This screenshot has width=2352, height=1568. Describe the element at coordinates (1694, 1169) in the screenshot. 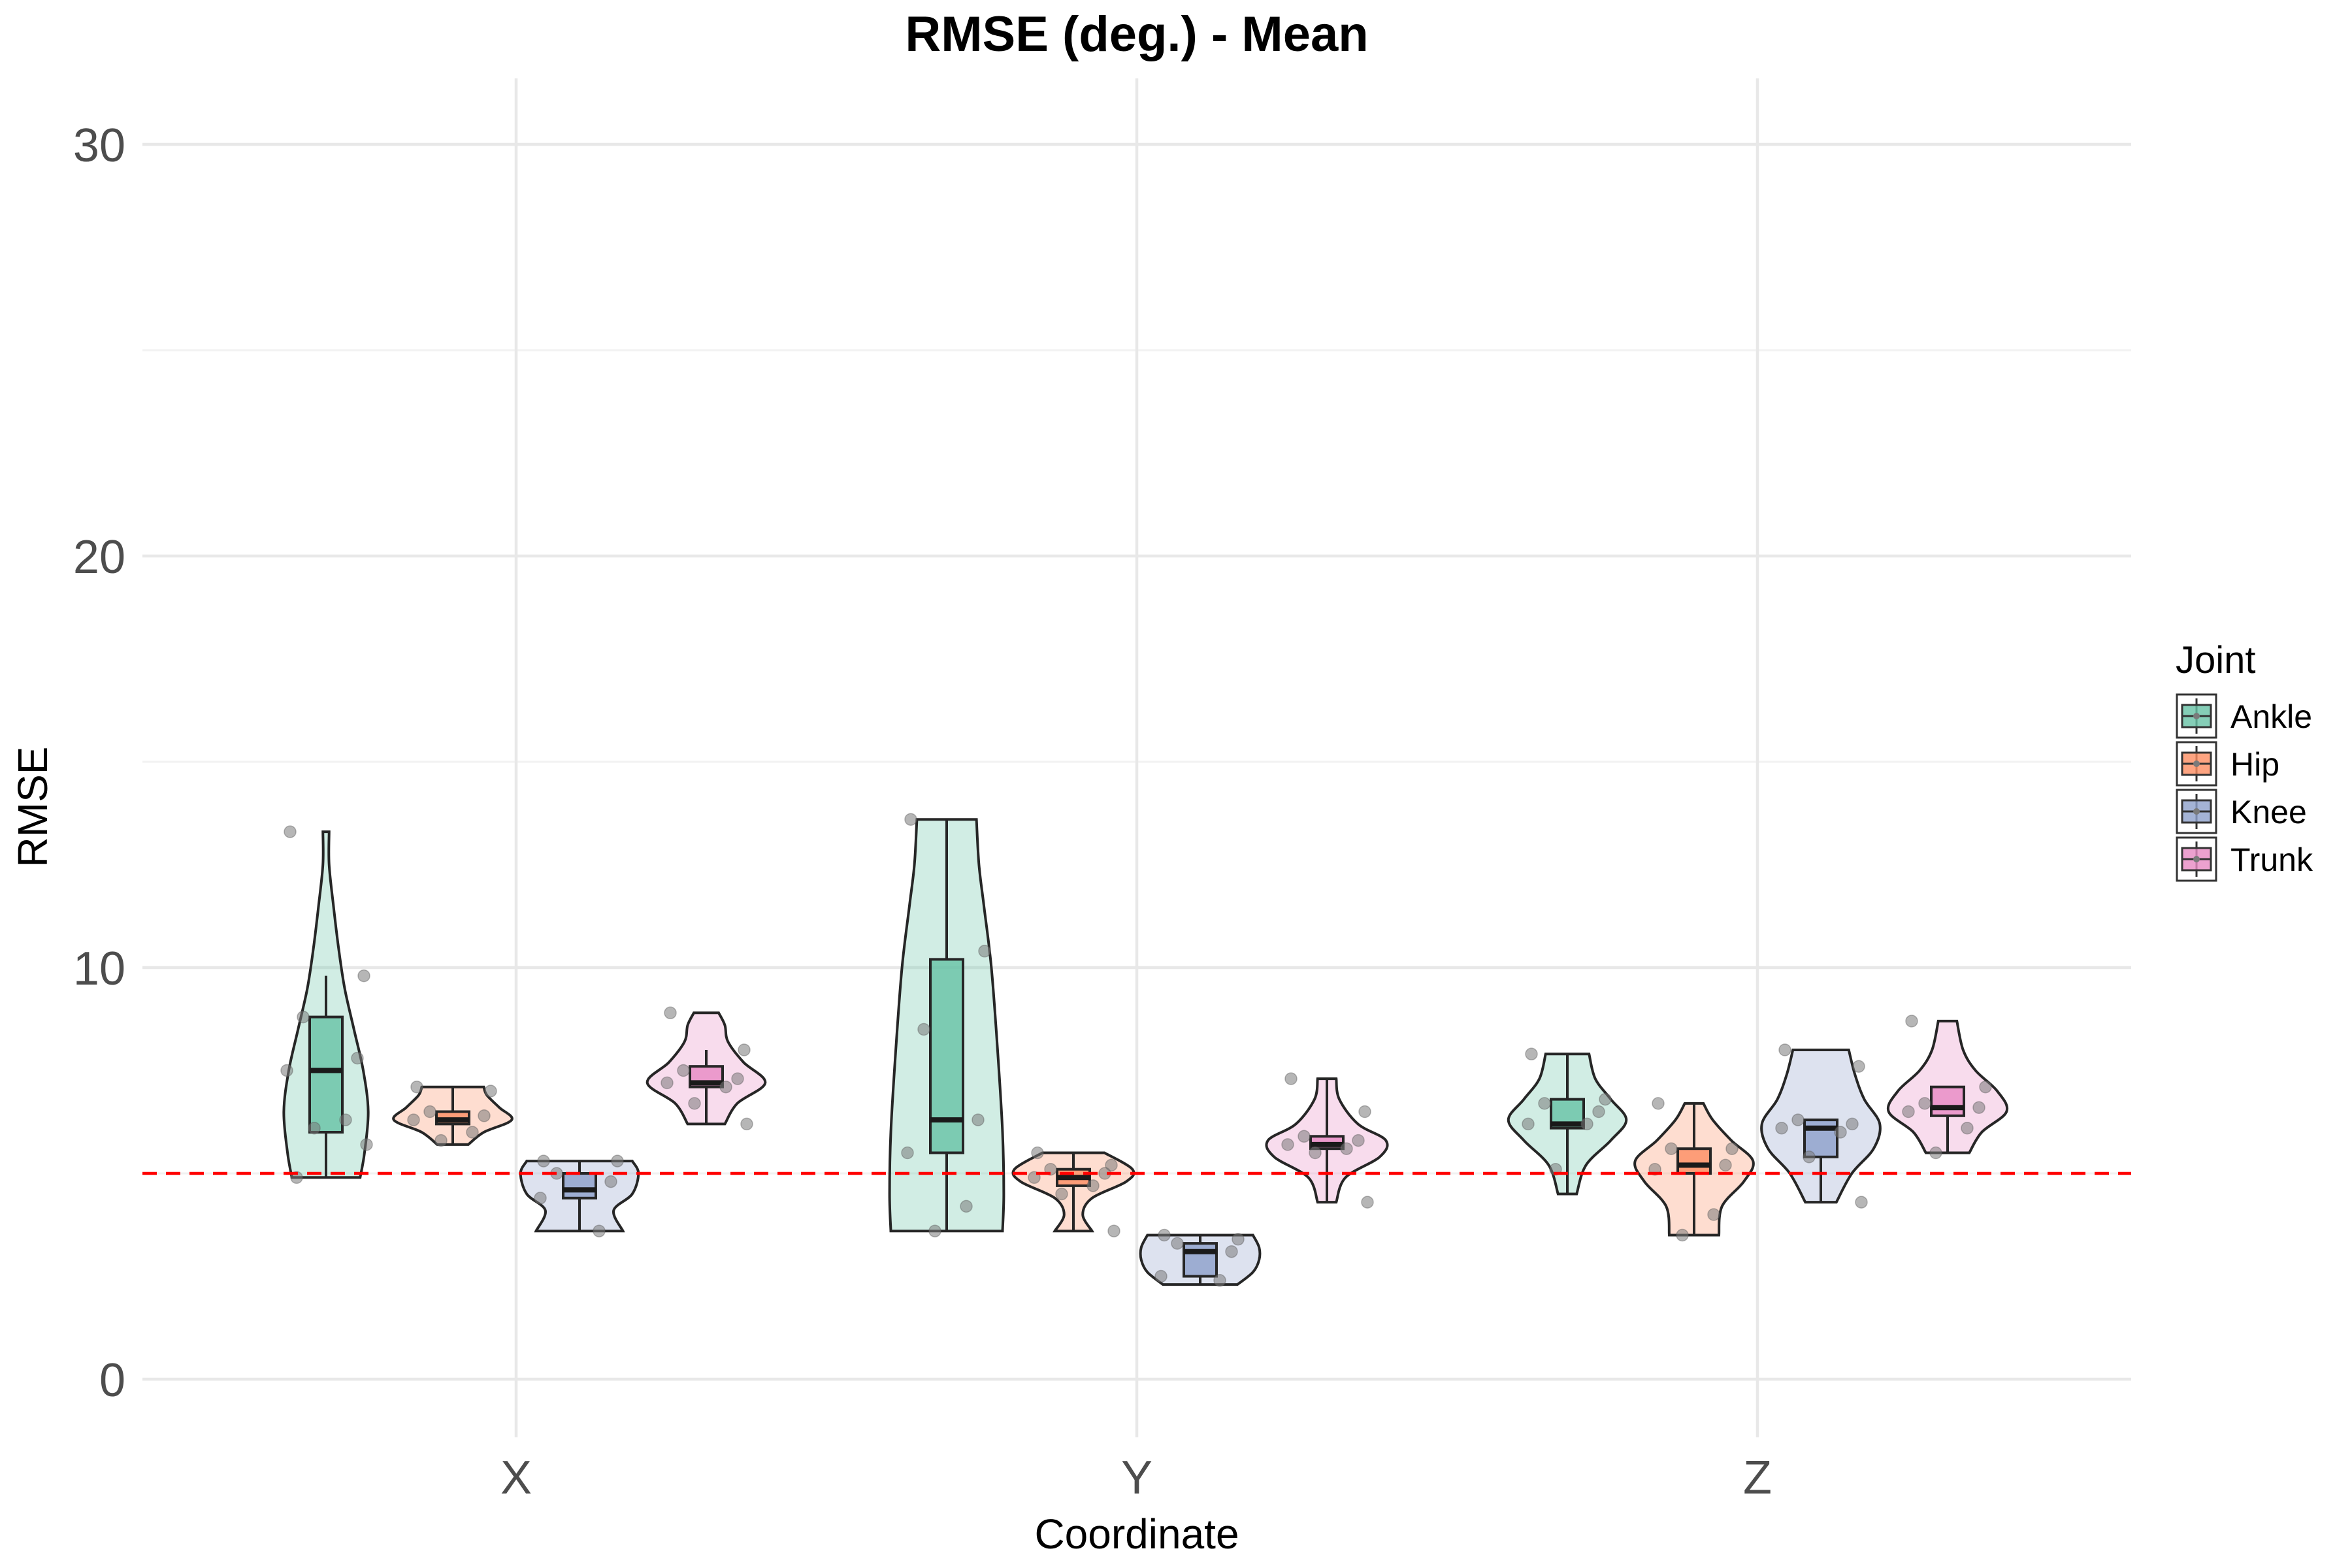

I see `violin-group-hip-z` at that location.